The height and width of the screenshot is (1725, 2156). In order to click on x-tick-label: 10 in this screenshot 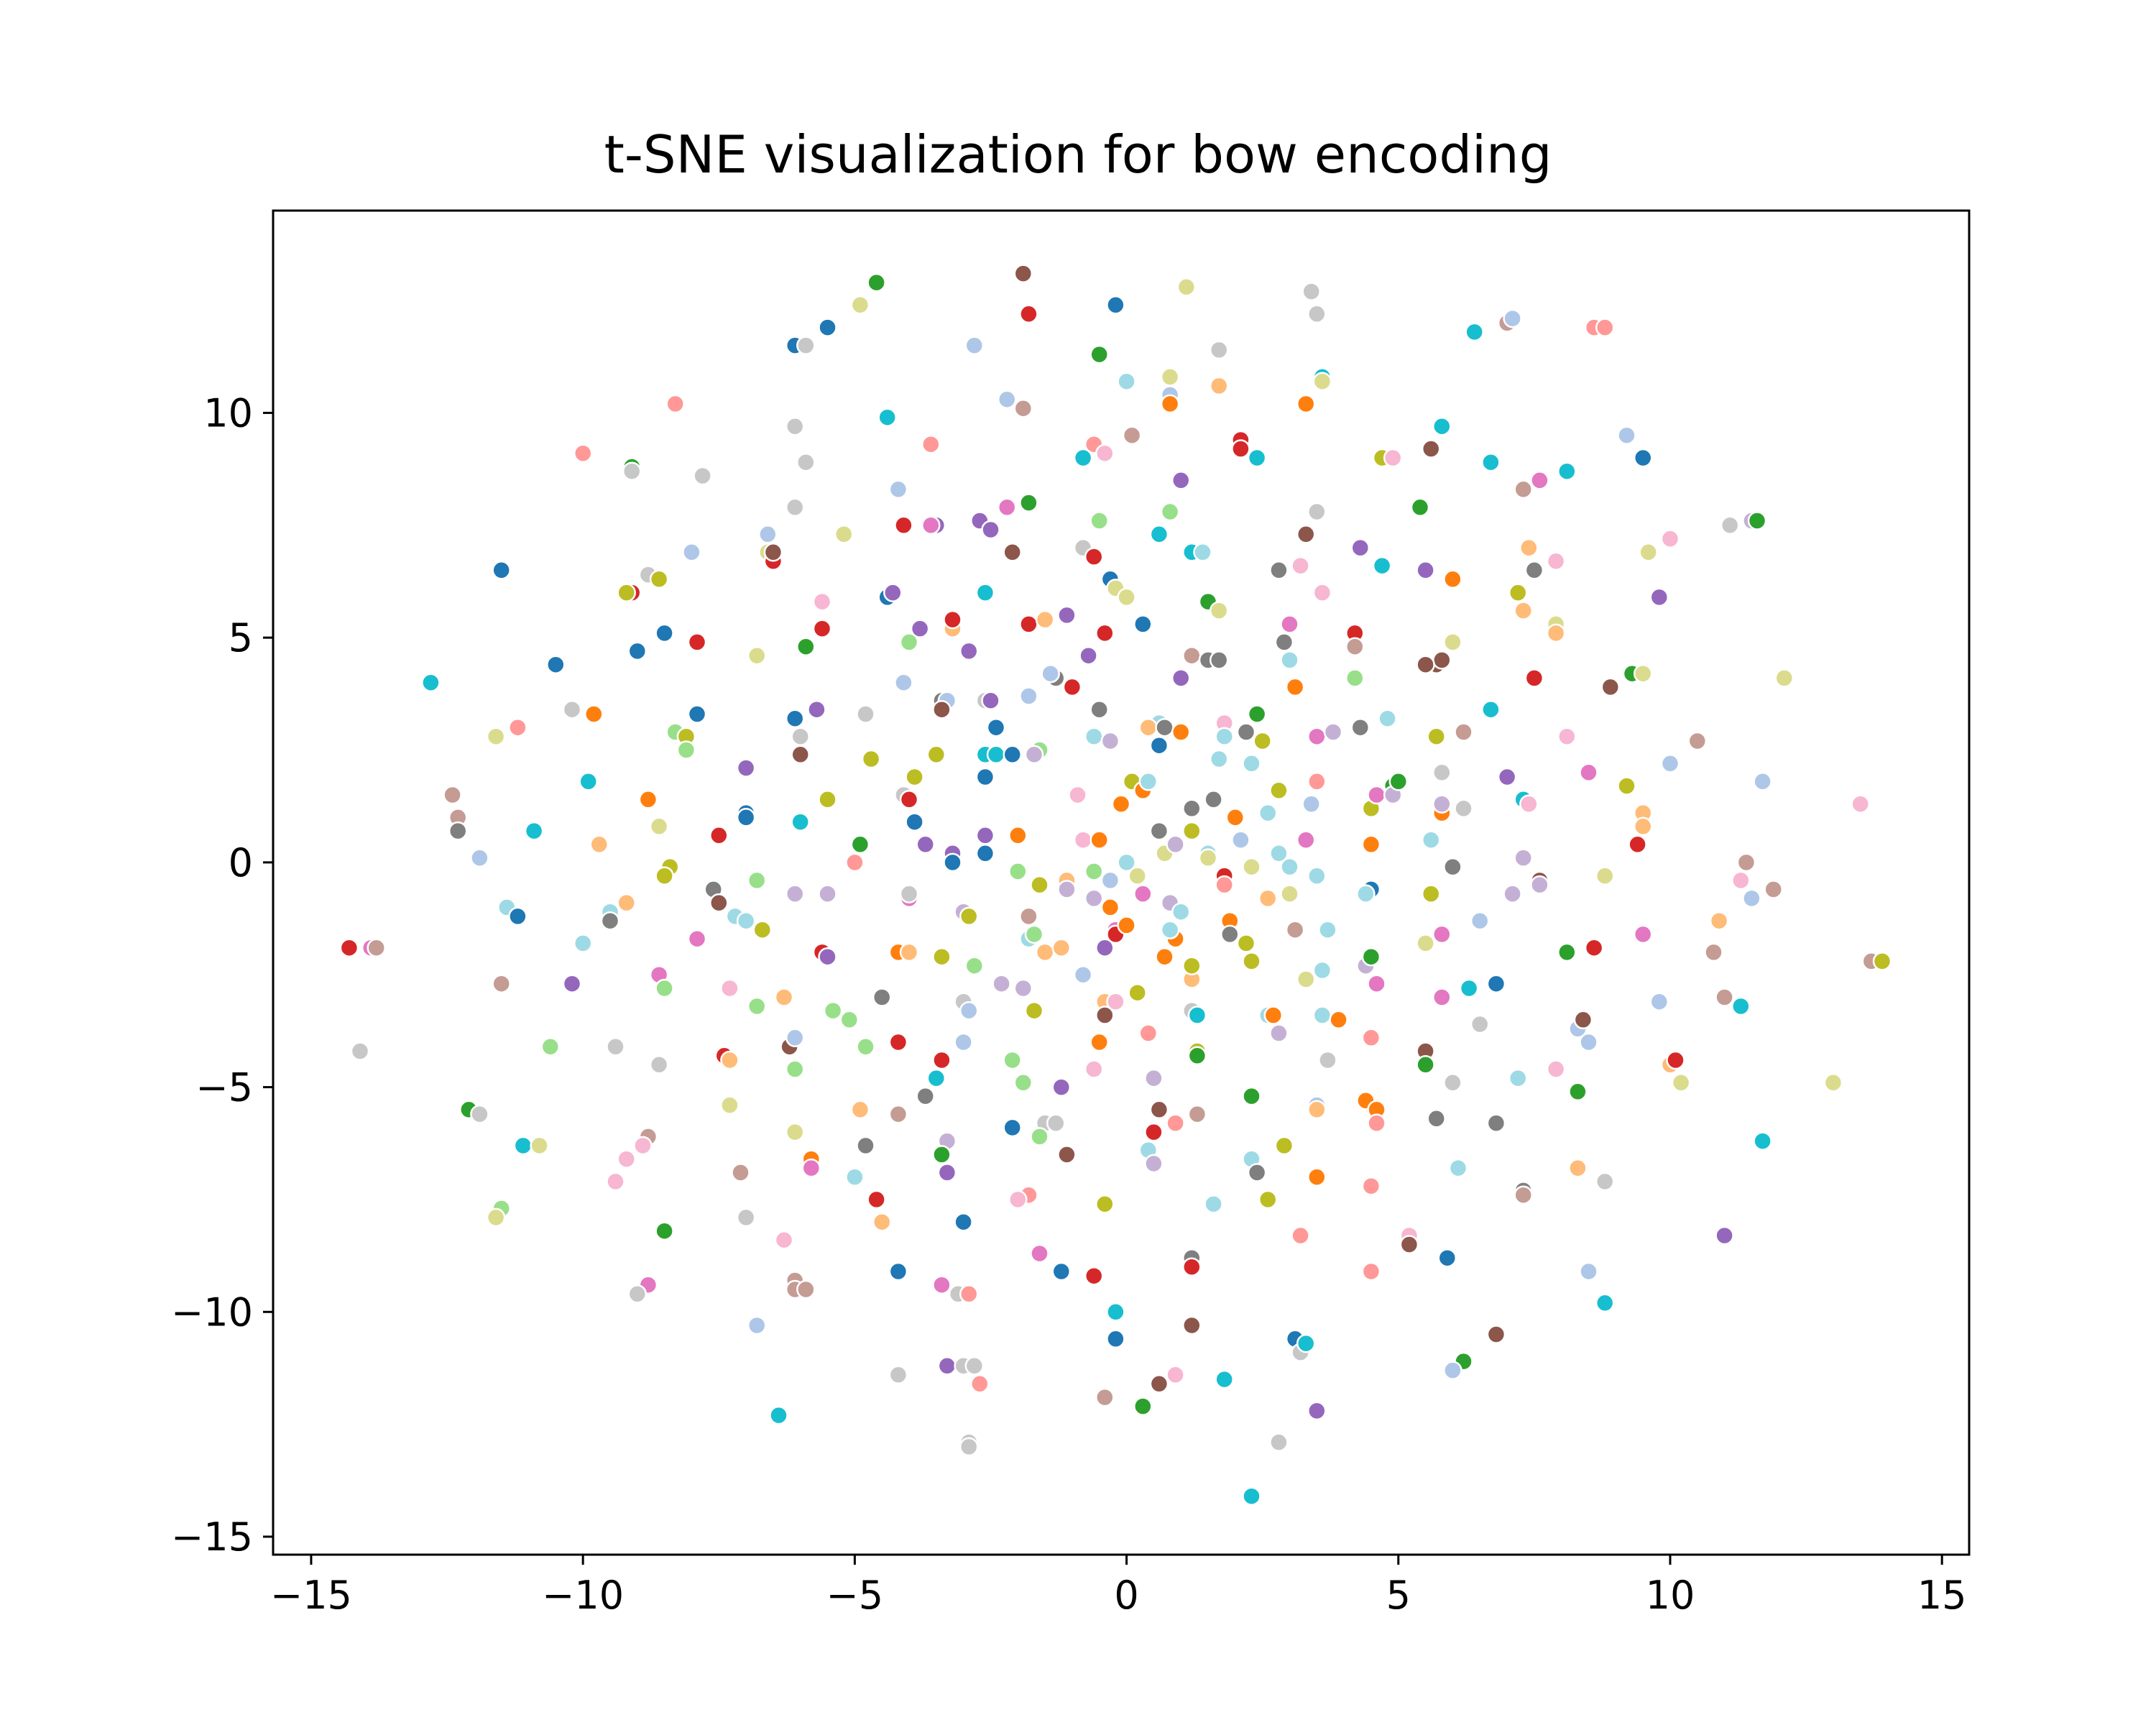, I will do `click(1671, 1595)`.